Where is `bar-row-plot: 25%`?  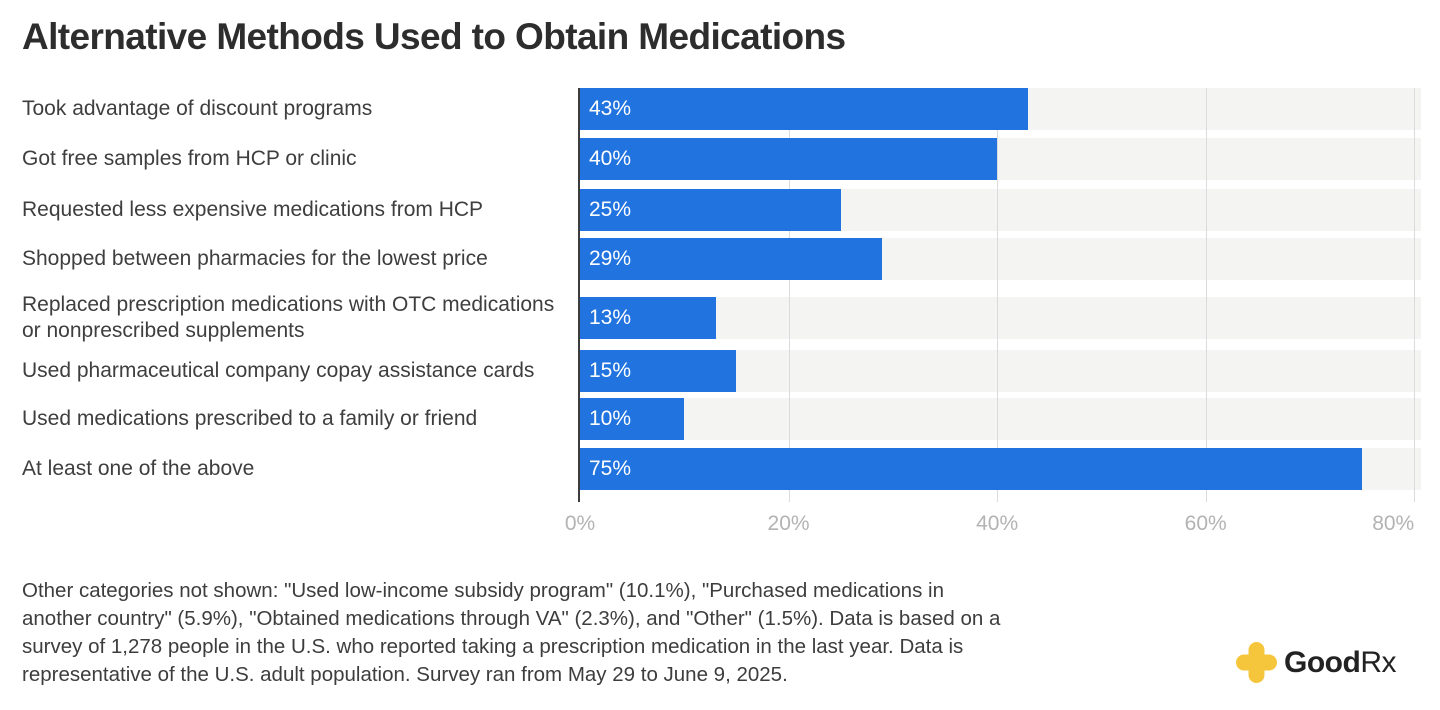
bar-row-plot: 25% is located at coordinates (1000, 210).